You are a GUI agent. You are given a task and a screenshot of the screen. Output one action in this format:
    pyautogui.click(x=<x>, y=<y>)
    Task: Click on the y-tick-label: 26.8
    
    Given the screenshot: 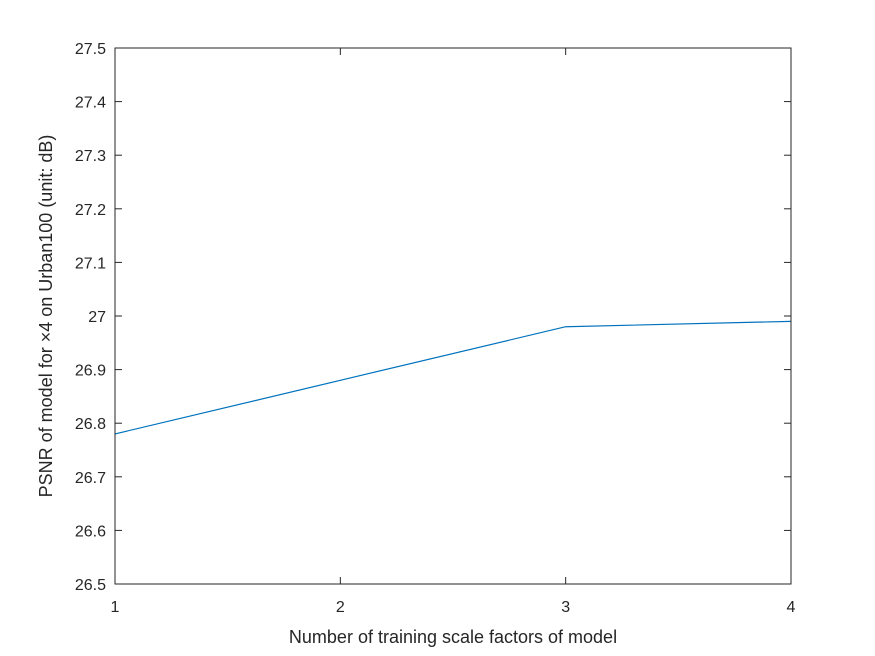 What is the action you would take?
    pyautogui.click(x=90, y=424)
    